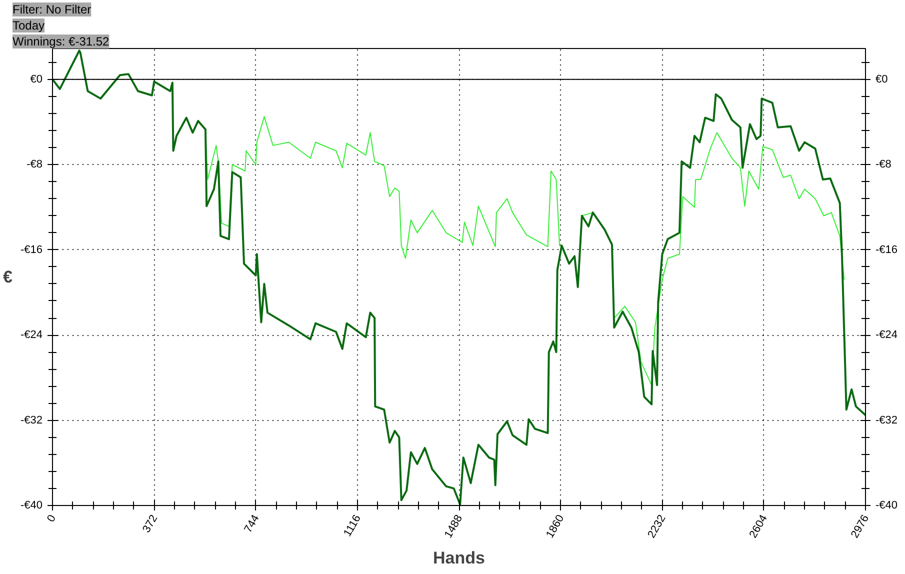 This screenshot has width=905, height=574. I want to click on y2-tick-label: -€40, so click(887, 506).